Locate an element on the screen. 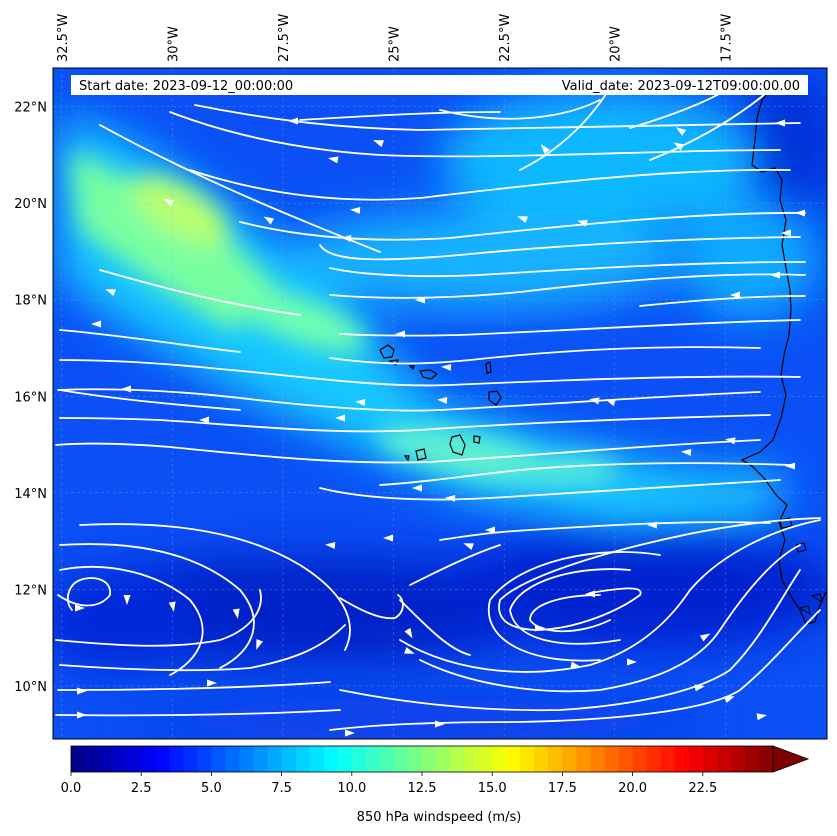  latitude-label: 22°N is located at coordinates (30, 108).